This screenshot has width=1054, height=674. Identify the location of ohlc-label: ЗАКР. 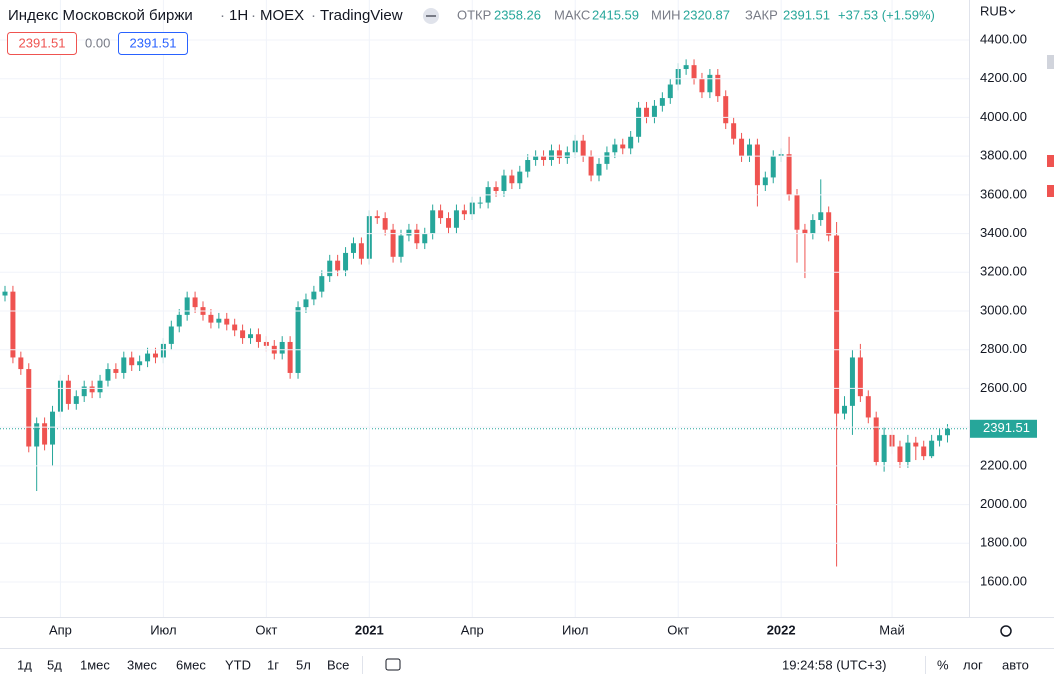
(761, 14).